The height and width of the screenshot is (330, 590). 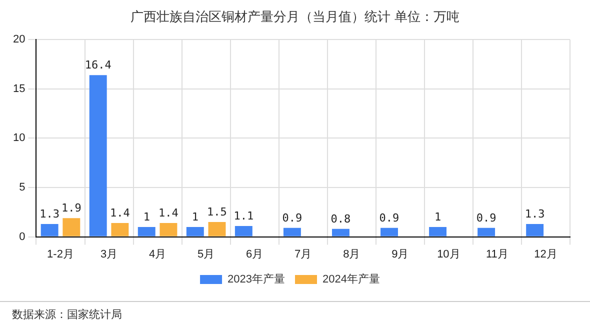 What do you see at coordinates (19, 88) in the screenshot?
I see `y-tick-label: 15` at bounding box center [19, 88].